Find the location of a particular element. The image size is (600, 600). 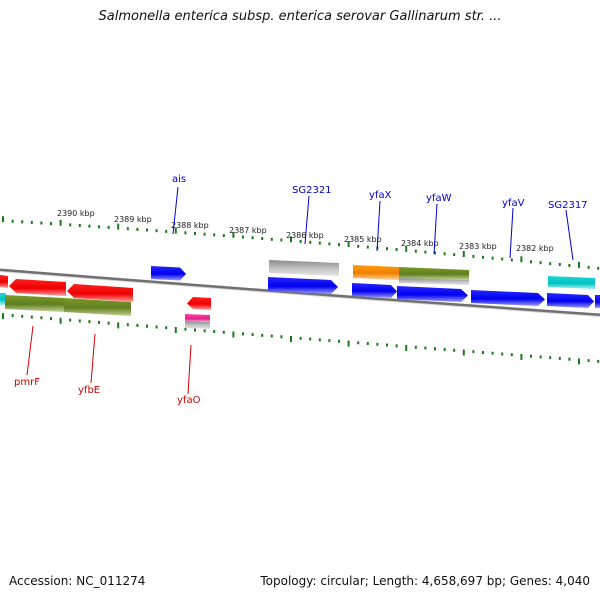

tick-label-2383: 2383 kbp is located at coordinates (478, 246).